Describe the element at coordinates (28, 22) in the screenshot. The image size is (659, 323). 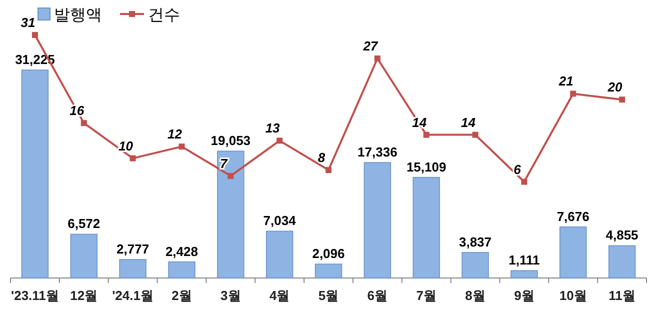
I see `data-label: 31` at that location.